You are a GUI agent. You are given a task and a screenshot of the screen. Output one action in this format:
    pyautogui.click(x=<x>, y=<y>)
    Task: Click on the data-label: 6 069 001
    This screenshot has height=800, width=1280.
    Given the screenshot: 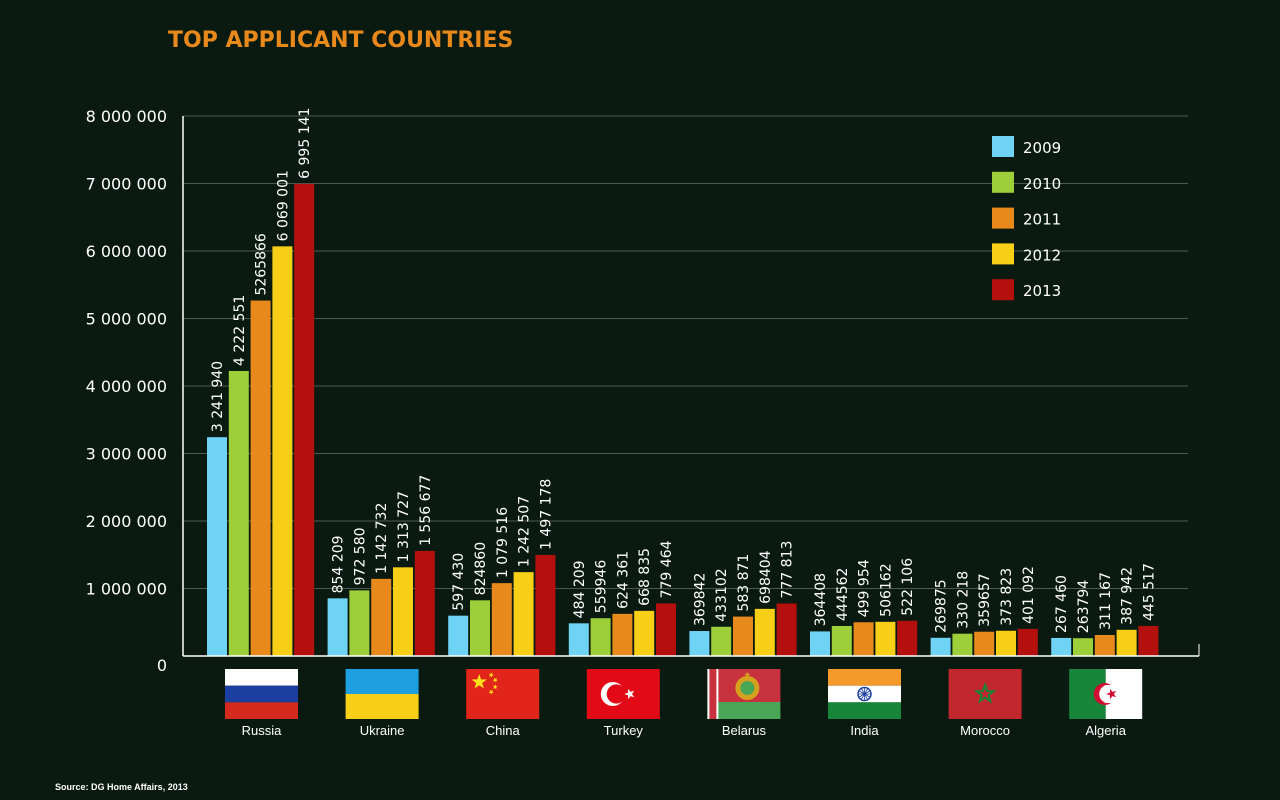 What is the action you would take?
    pyautogui.click(x=283, y=205)
    